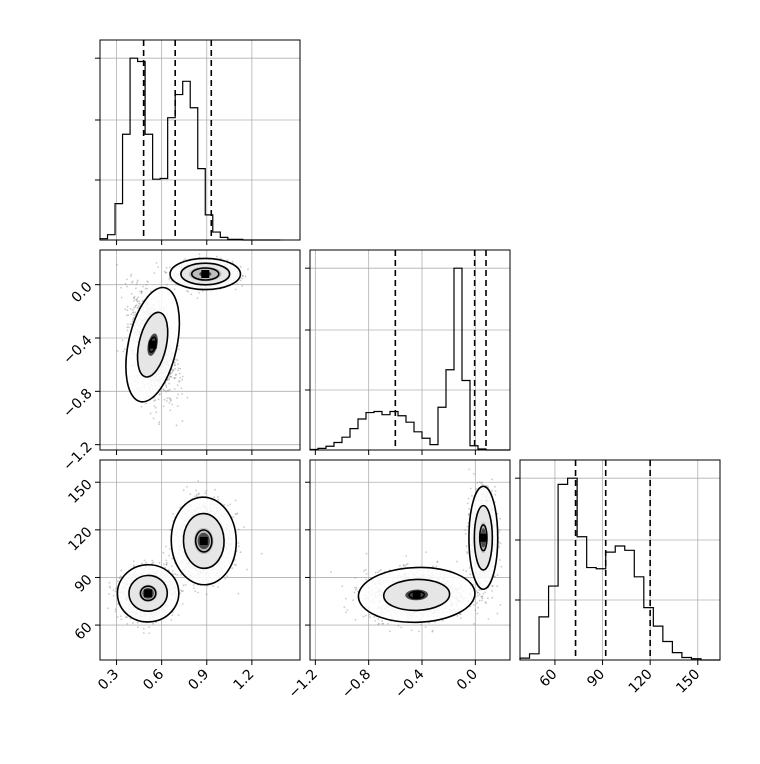 Image resolution: width=760 pixels, height=764 pixels. Describe the element at coordinates (205, 274) in the screenshot. I see `scatter-x-y-density-peak-cell` at that location.